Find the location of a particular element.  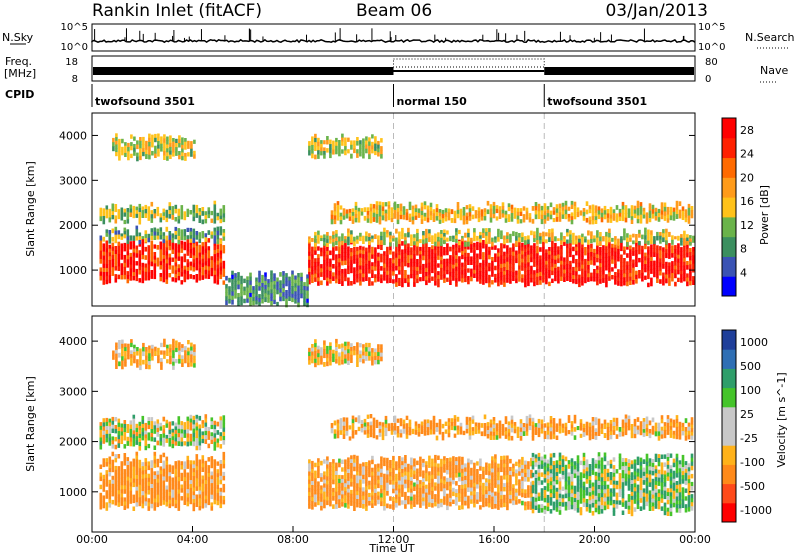

y-tick-label: 3000 is located at coordinates (73, 180).